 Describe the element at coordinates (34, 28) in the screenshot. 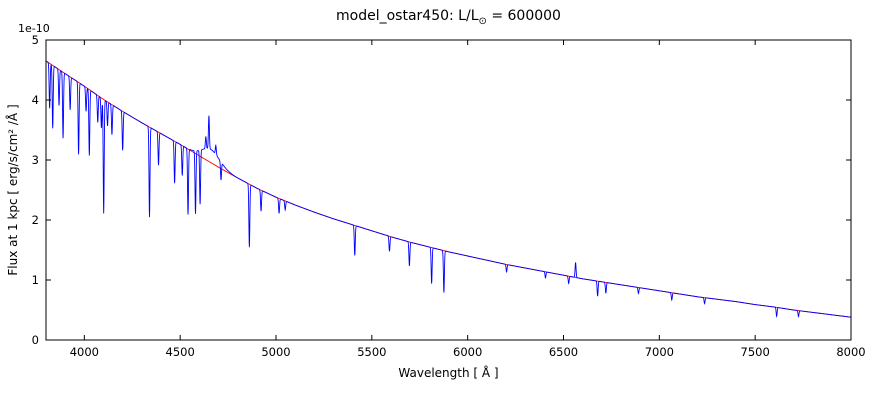

I see `y-axis-offset-label: 1e-10` at that location.